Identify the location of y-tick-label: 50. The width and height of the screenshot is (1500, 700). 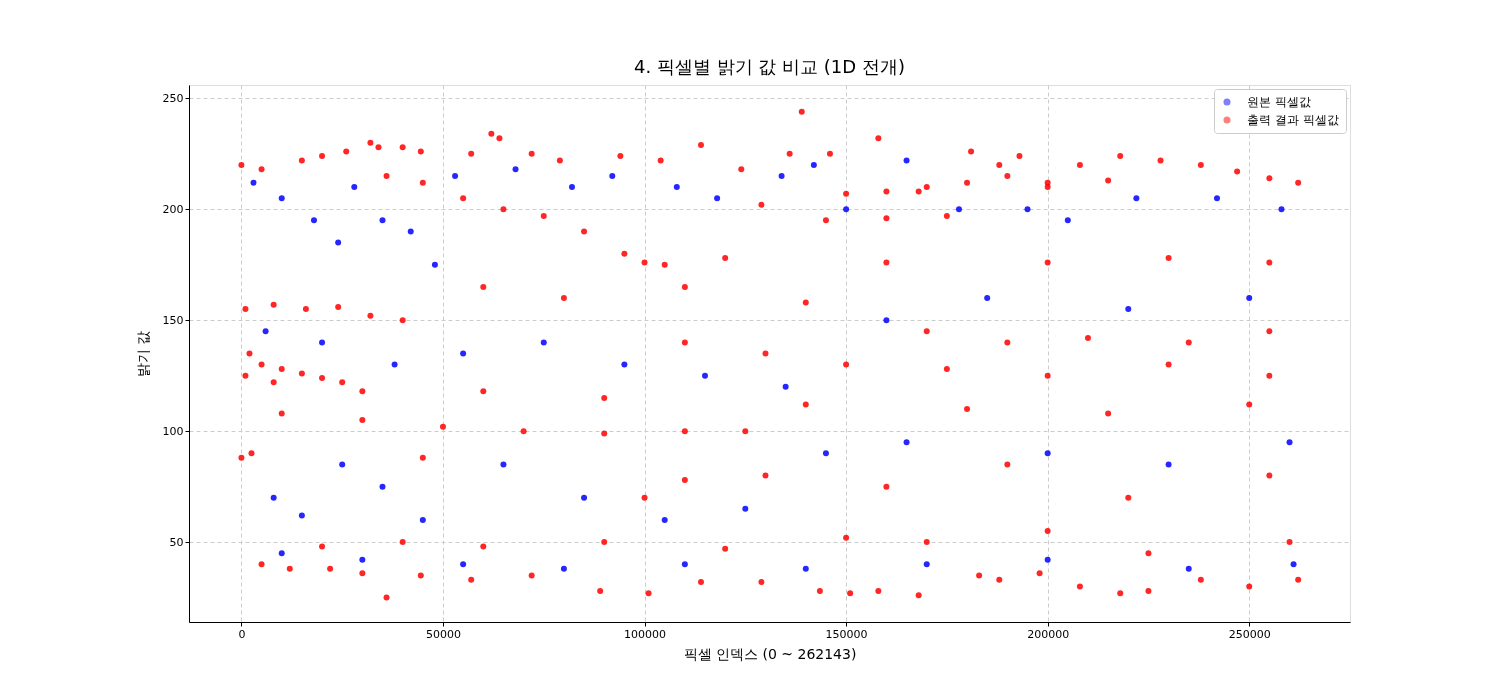
(176, 542).